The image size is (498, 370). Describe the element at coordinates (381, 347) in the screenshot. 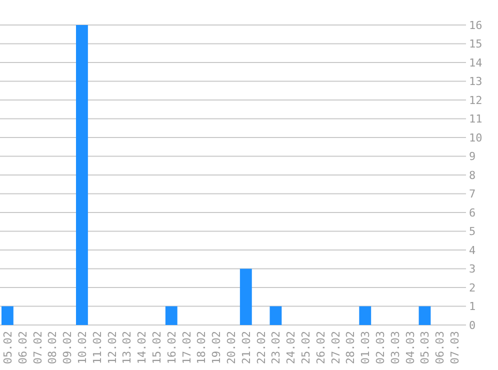

I see `x-tick-label: 02.03` at that location.